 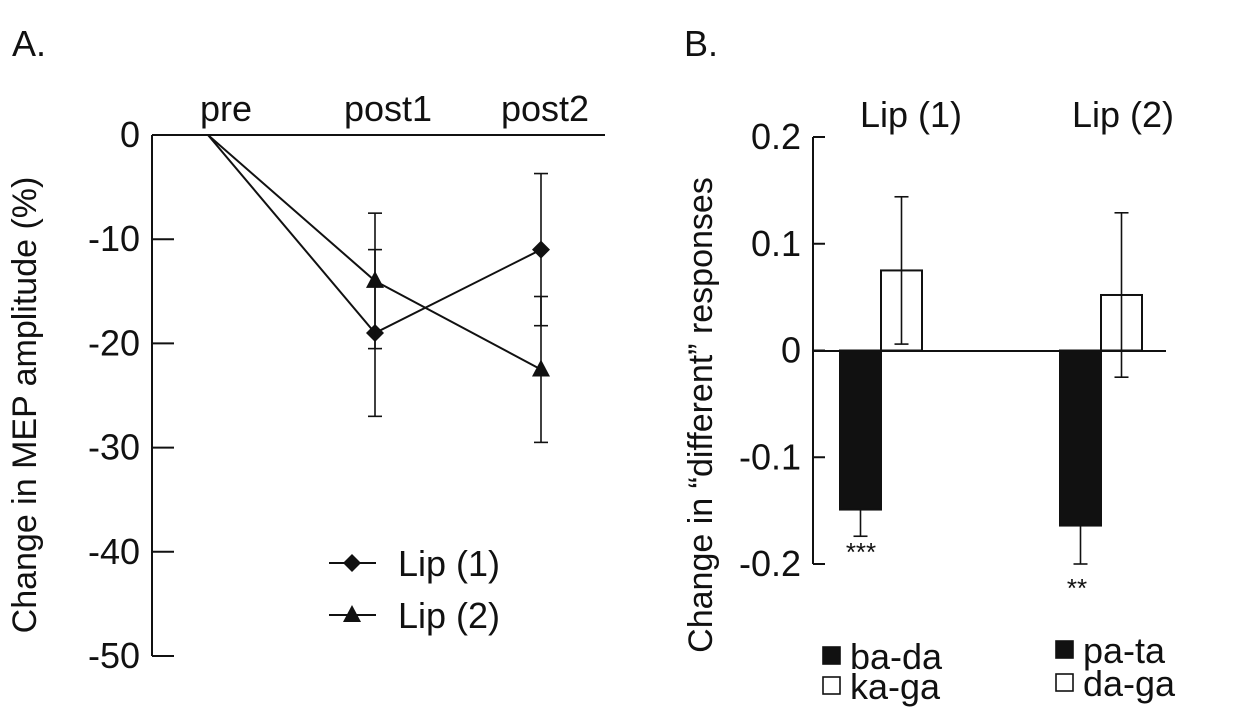 I want to click on legend-label: ba-da, so click(x=896, y=656).